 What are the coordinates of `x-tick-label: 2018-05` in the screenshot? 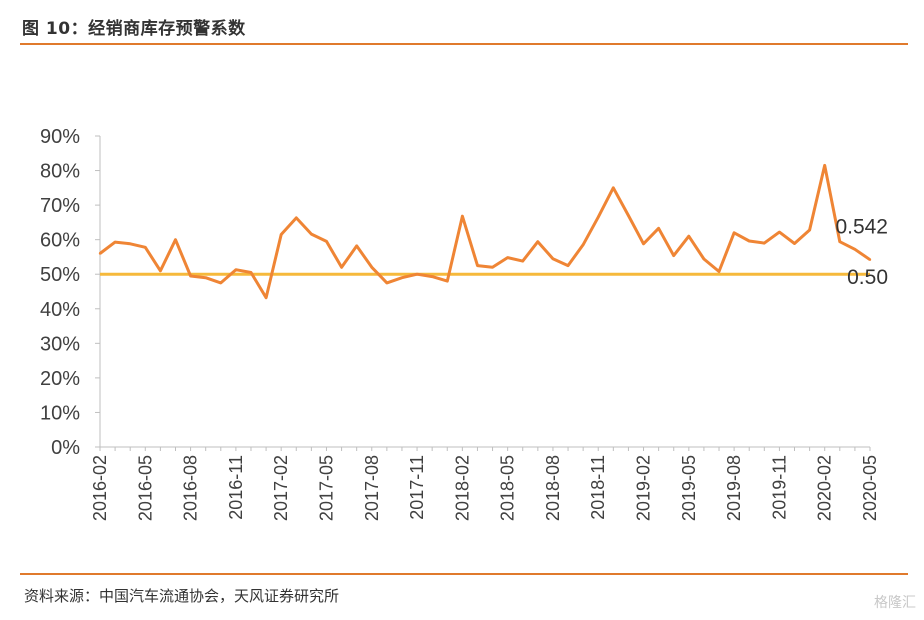 It's located at (508, 488).